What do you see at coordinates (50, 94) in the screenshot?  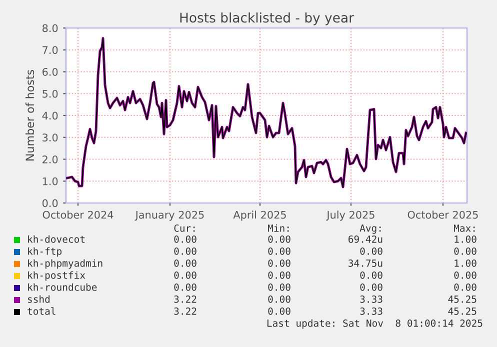 I see `y-tick-label: 5.0` at bounding box center [50, 94].